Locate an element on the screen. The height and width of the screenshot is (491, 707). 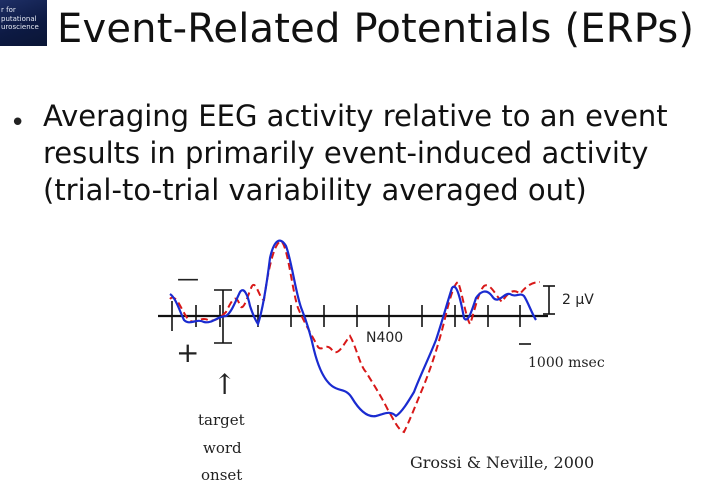
logo-text-line-1: r for is located at coordinates (8, 10).